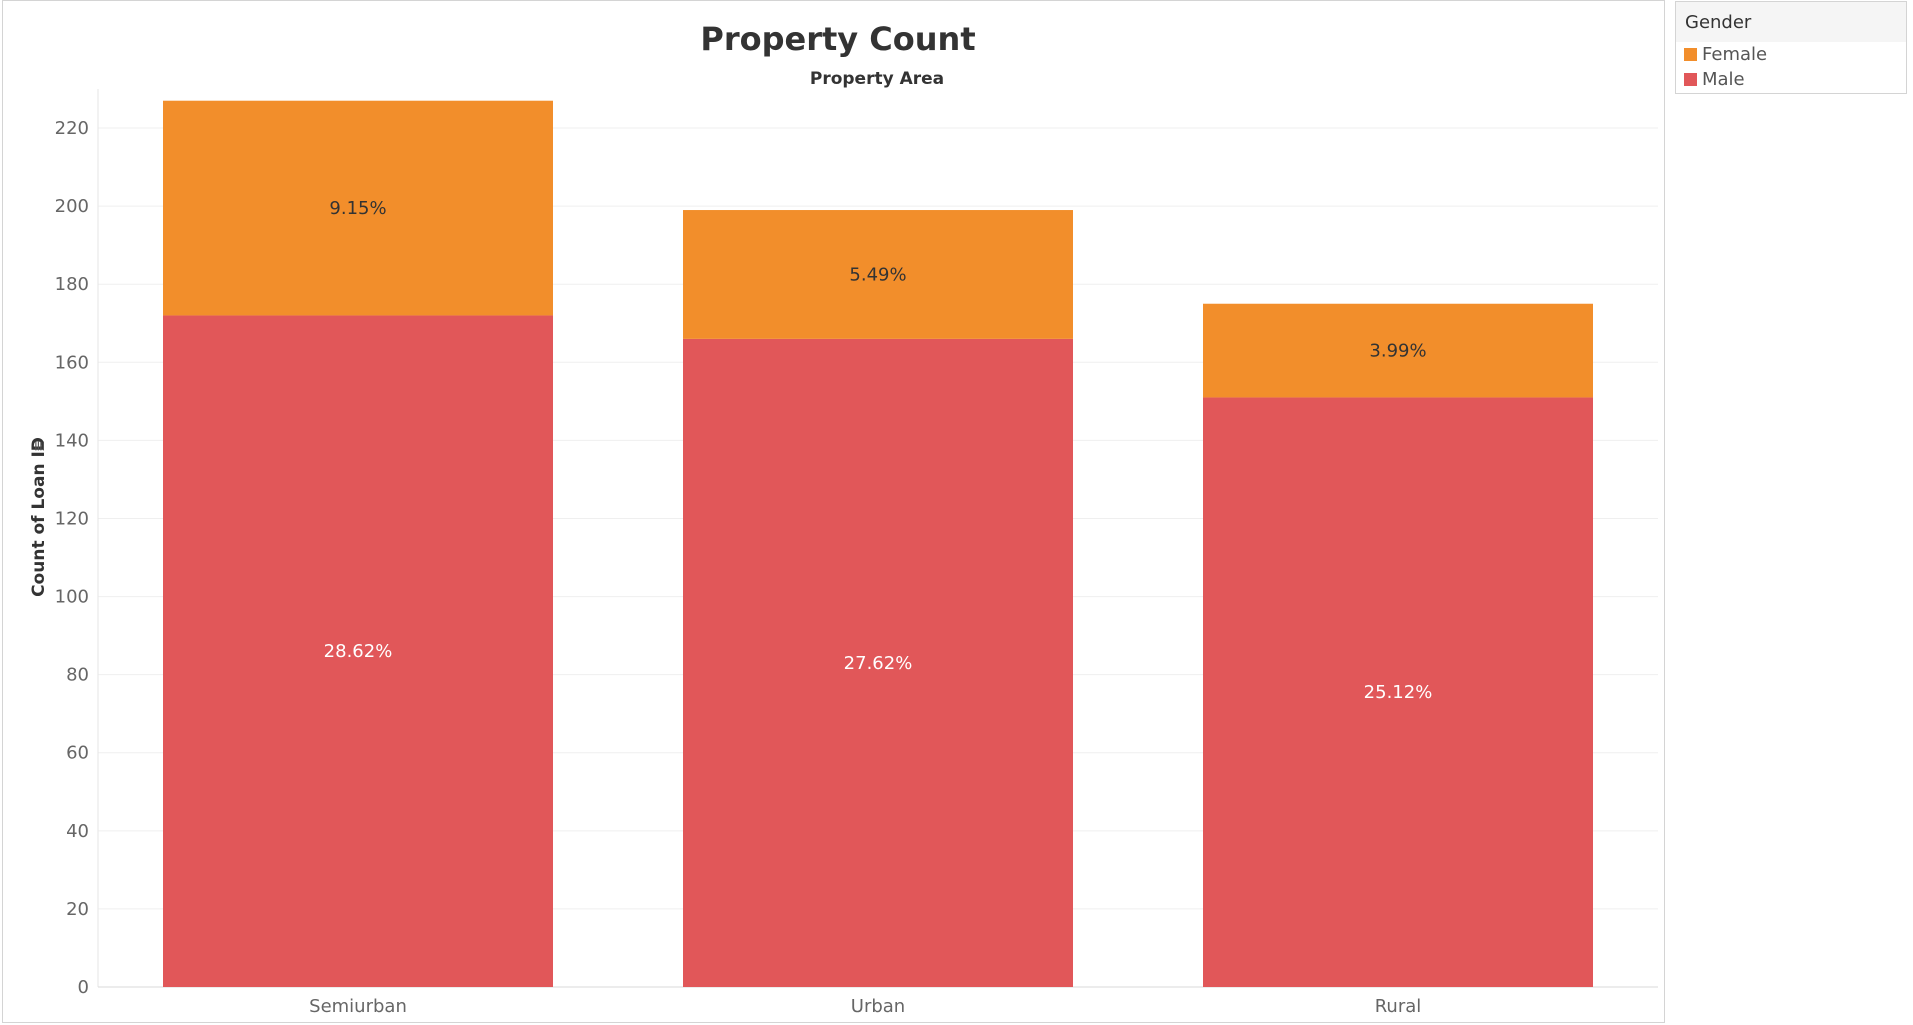  I want to click on data-label-female-semiurban: 9.15%, so click(357, 208).